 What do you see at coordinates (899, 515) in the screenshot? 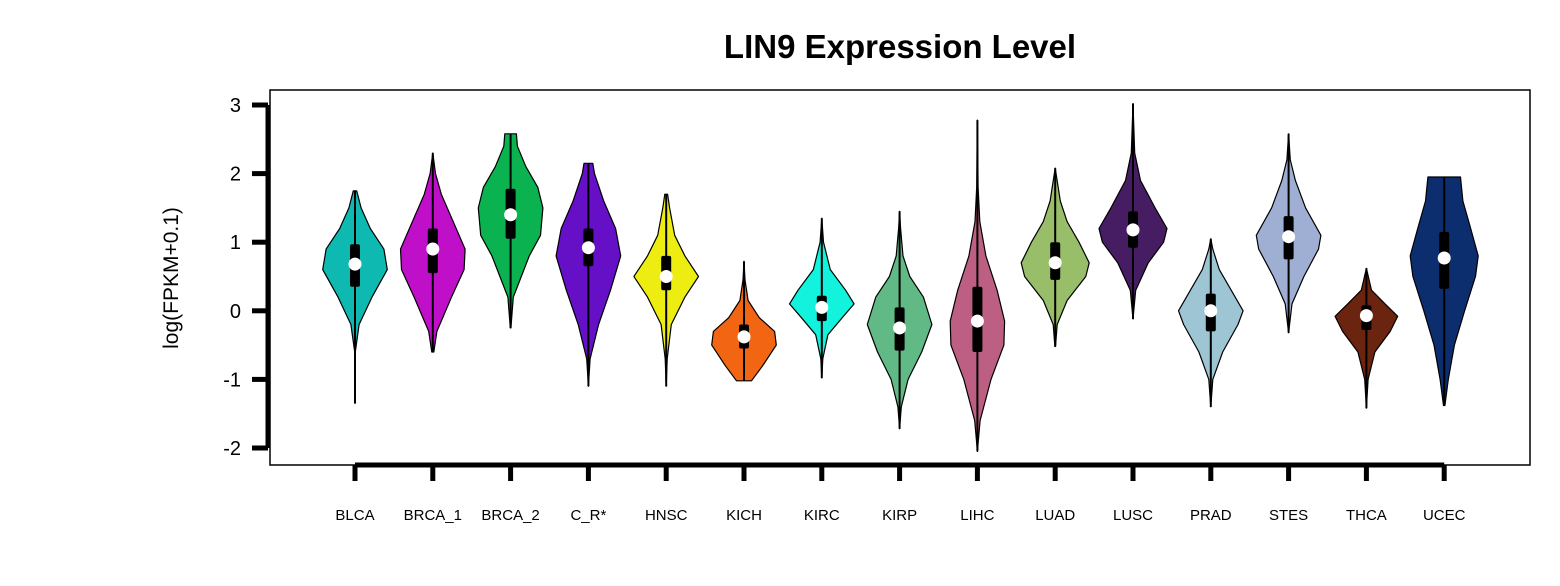
I see `x-tick-label: KIRP` at bounding box center [899, 515].